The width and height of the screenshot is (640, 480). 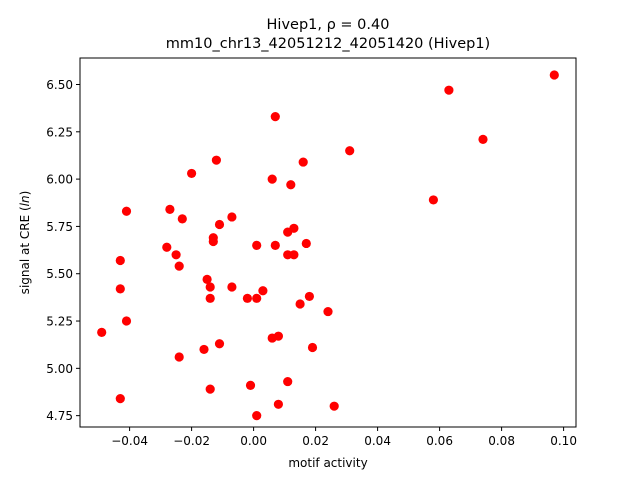 What do you see at coordinates (344, 437) in the screenshot?
I see `x-axis-ticks: −0.04 −0.02 0.00 0.02 0.04 0.06 0.08 0.10` at bounding box center [344, 437].